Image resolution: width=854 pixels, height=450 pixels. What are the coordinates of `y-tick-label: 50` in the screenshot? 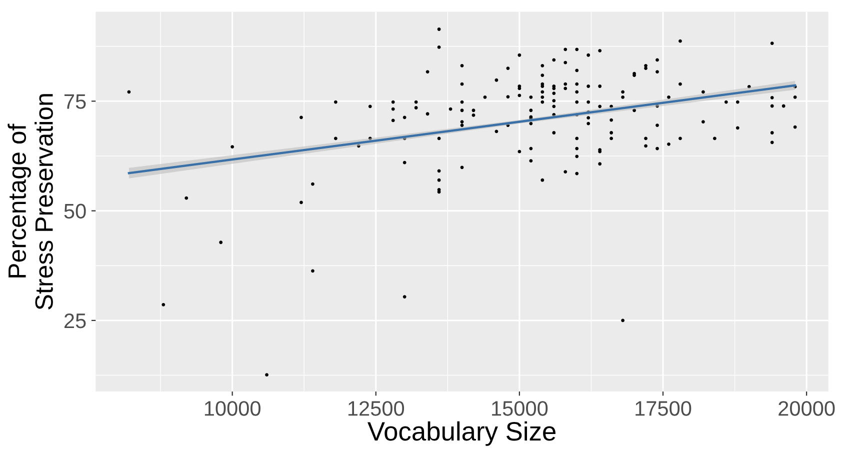 It's located at (75, 211).